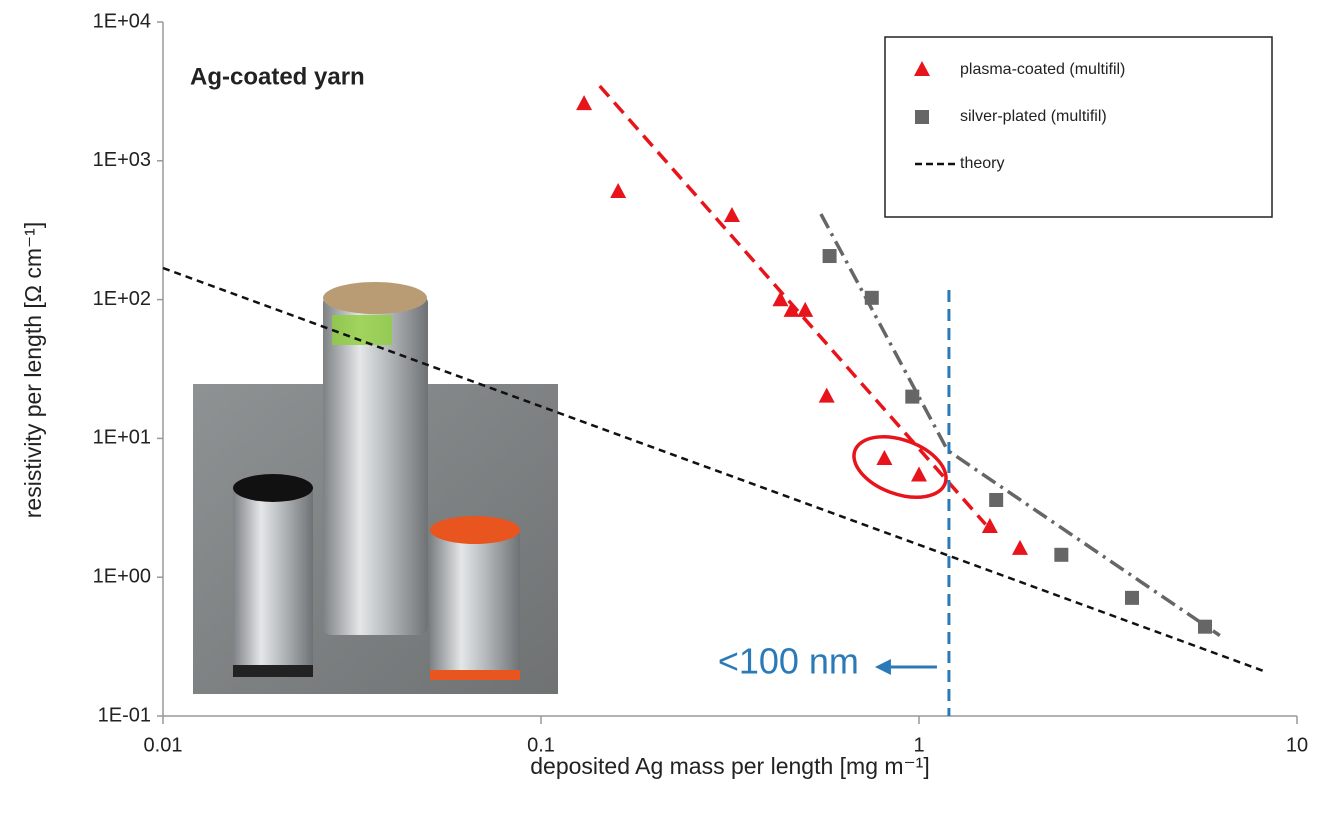 The image size is (1324, 815). Describe the element at coordinates (33, 370) in the screenshot. I see `y-axis-label: resistivity per length [Ω cm⁻¹]` at that location.